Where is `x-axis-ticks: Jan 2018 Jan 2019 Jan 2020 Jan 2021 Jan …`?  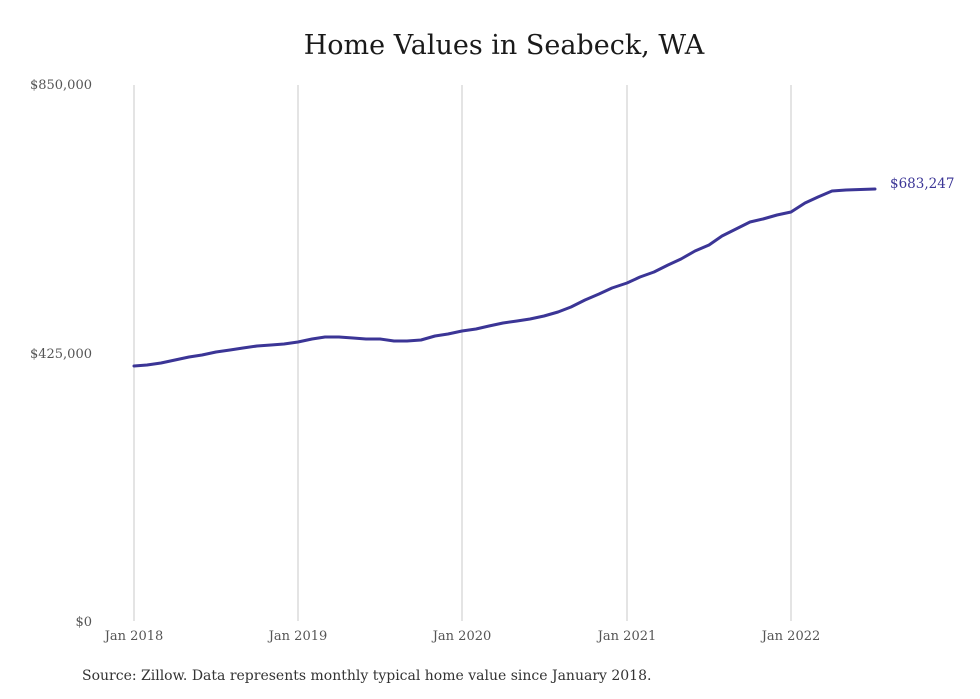 x-axis-ticks: Jan 2018 Jan 2019 Jan 2020 Jan 2021 Jan … is located at coordinates (462, 636).